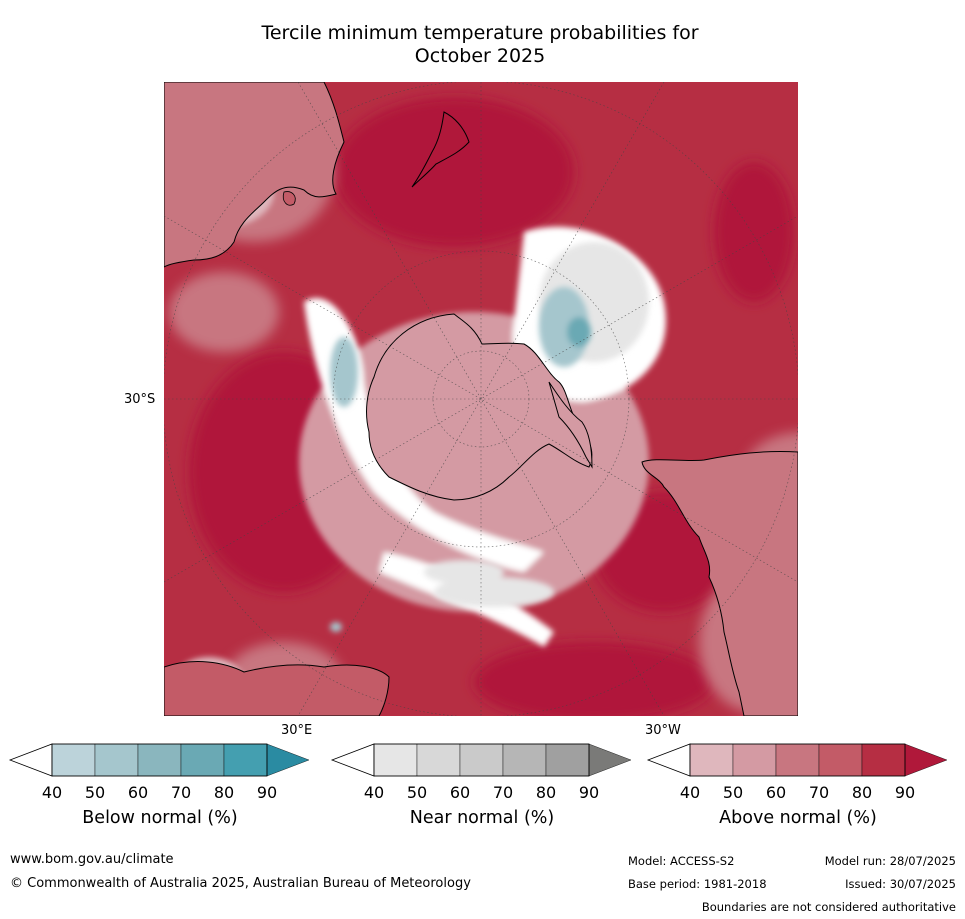 This screenshot has height=919, width=965. What do you see at coordinates (663, 730) in the screenshot?
I see `grid-label-30w: 30°W` at bounding box center [663, 730].